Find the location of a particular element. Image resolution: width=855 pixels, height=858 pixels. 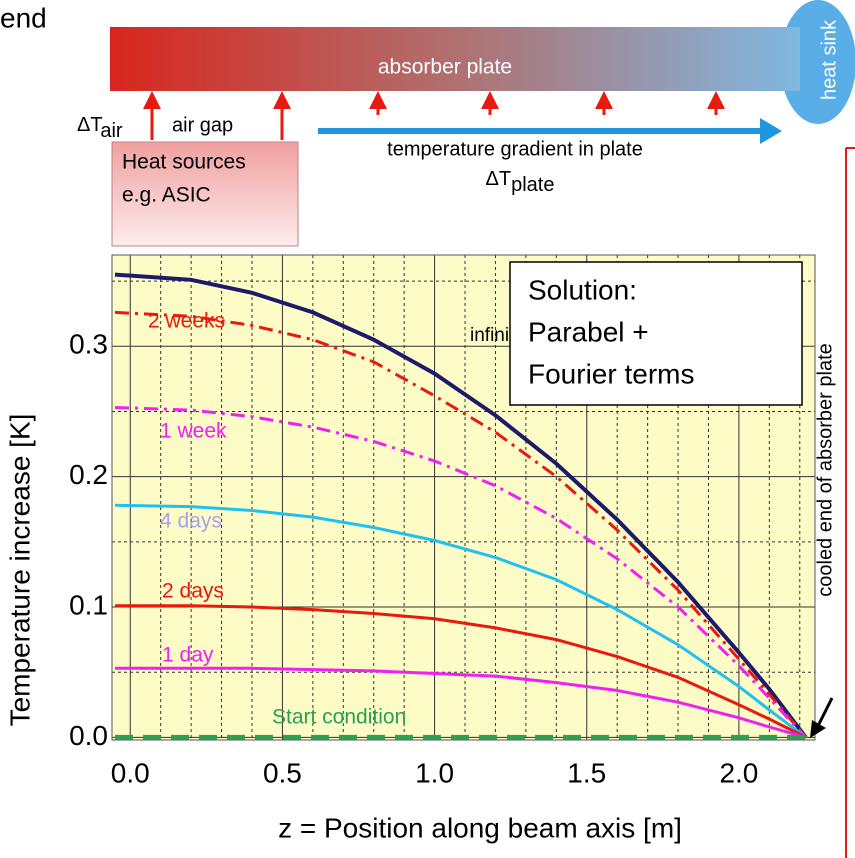

cooled-end-label: cooled end of absorber plate is located at coordinates (825, 470).